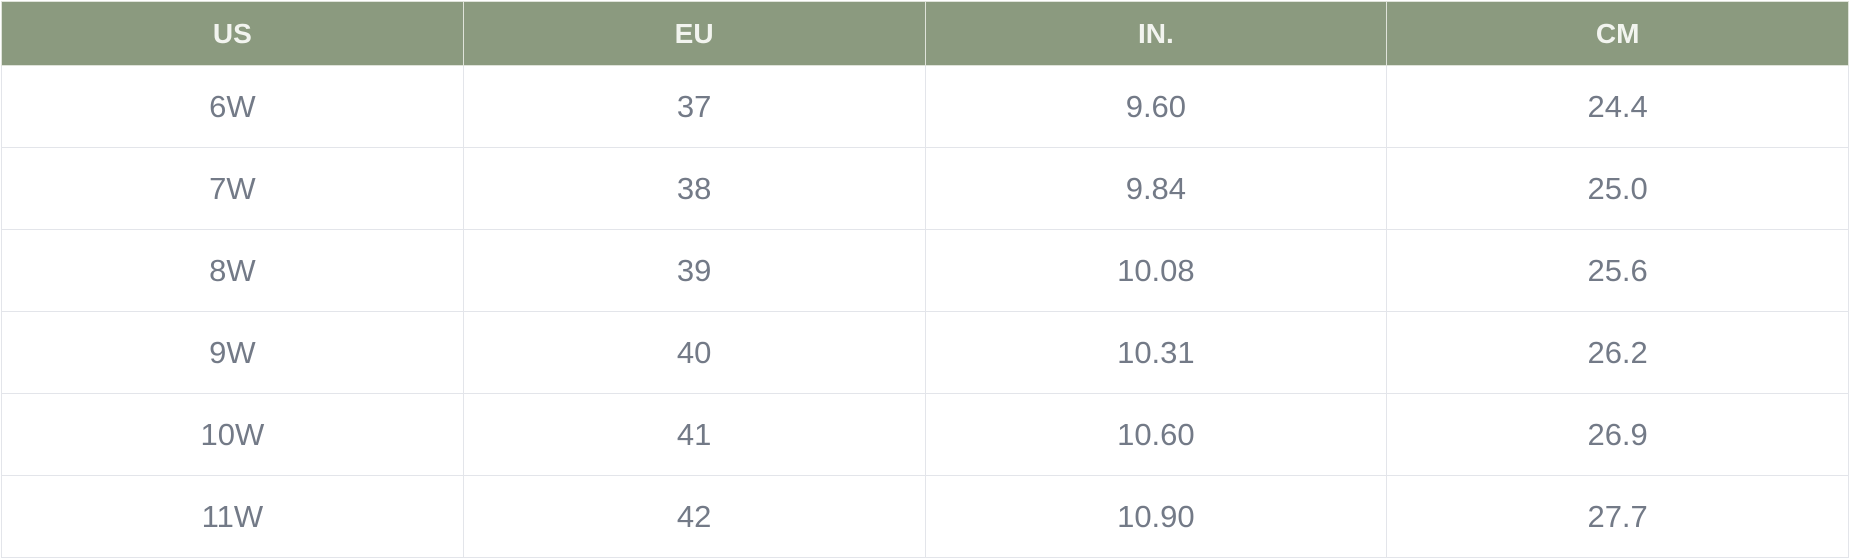  I want to click on cell-in: 10.60, so click(1156, 434).